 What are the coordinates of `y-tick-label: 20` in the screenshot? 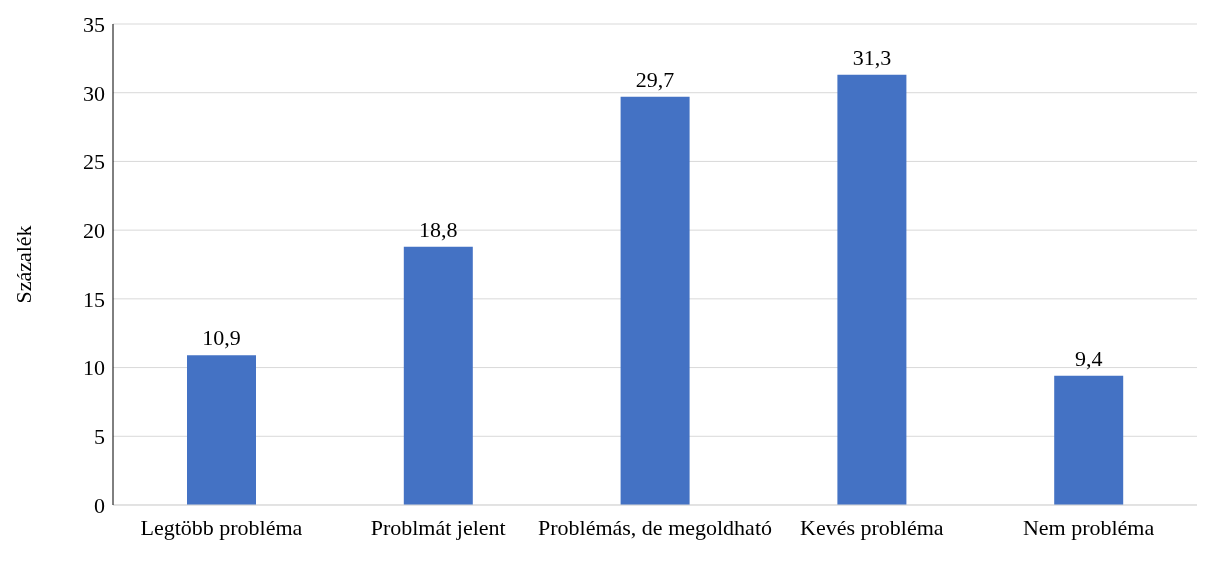 It's located at (94, 230).